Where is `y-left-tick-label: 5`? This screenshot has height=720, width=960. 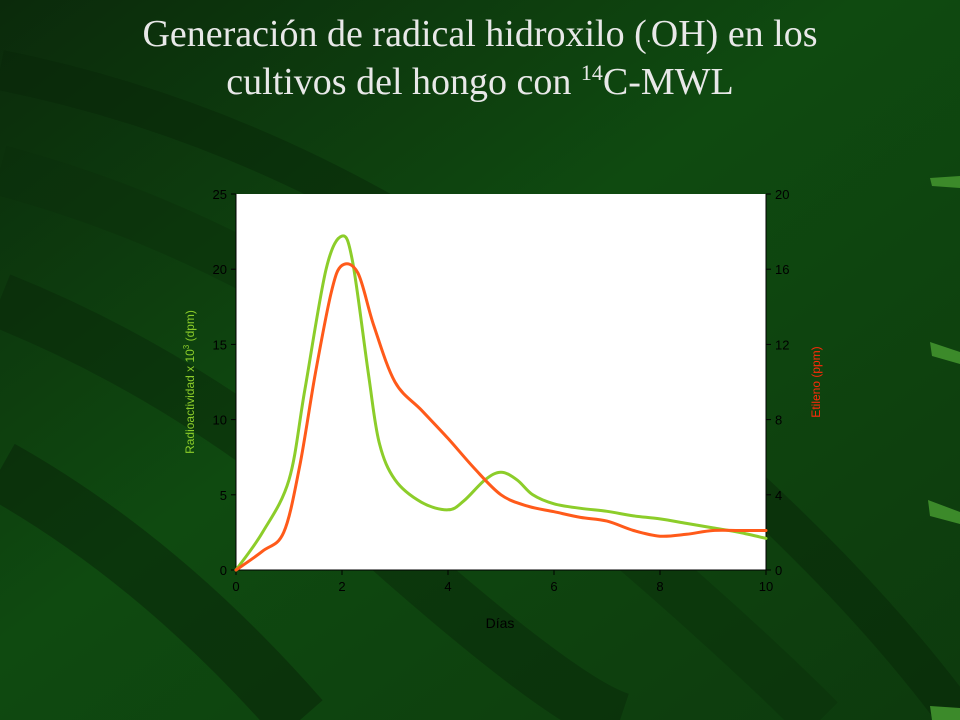
y-left-tick-label: 5 is located at coordinates (223, 495).